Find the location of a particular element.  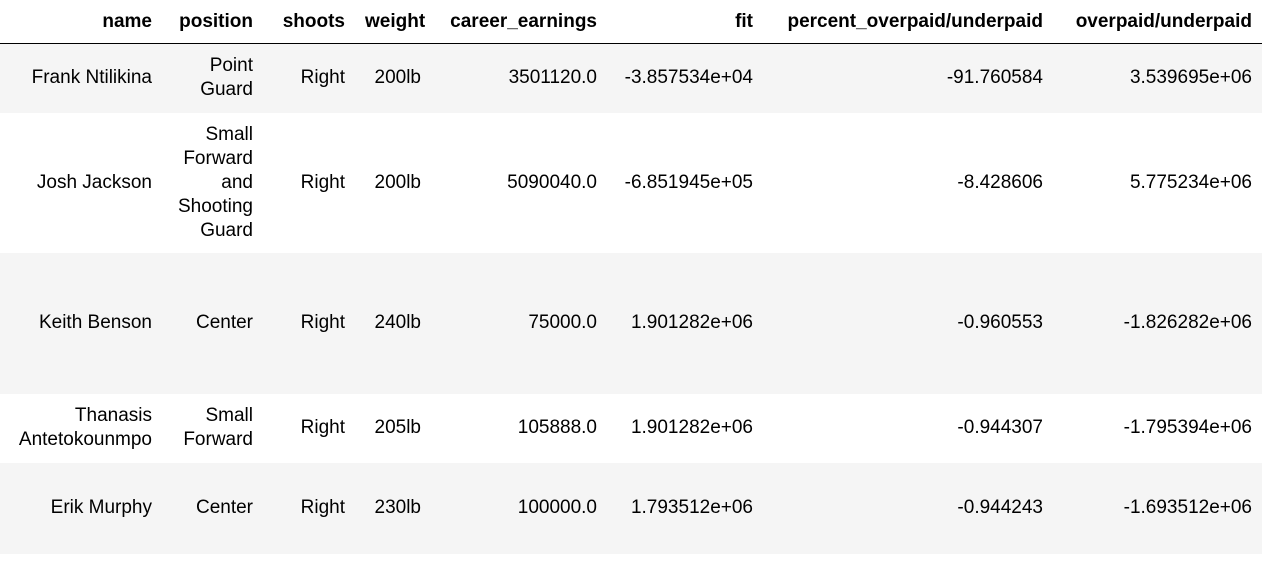

column-header-name: name is located at coordinates (81, 22).